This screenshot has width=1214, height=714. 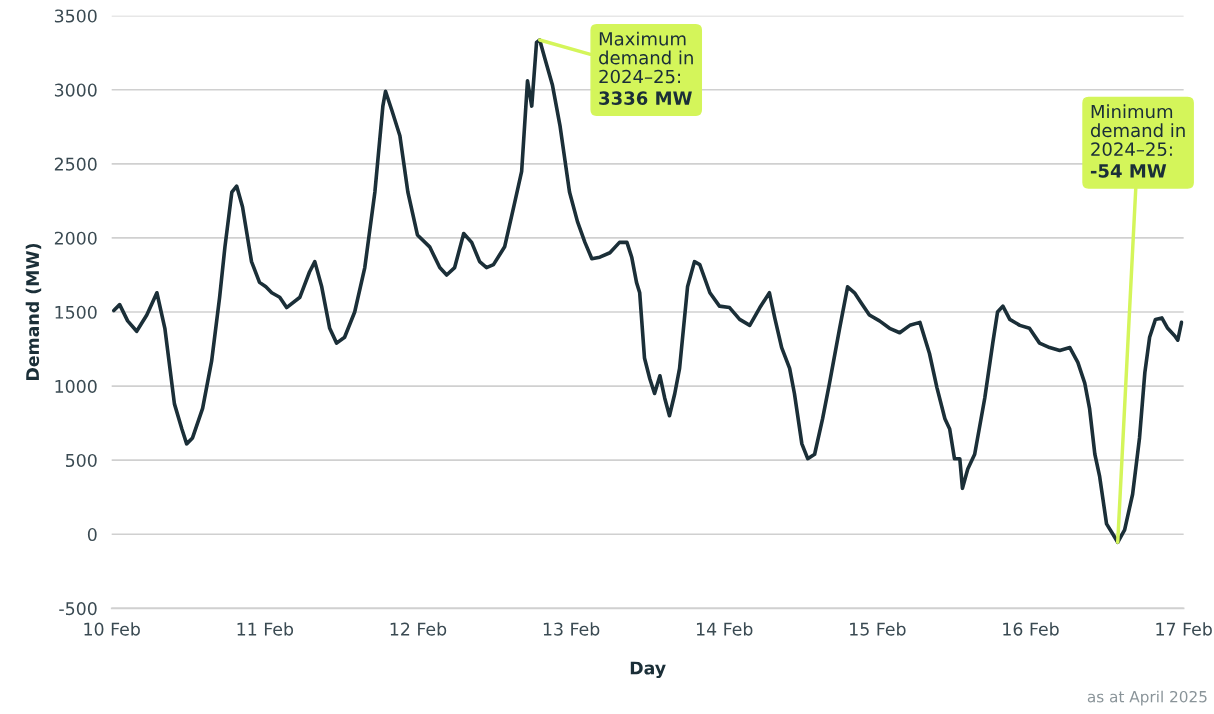 What do you see at coordinates (648, 670) in the screenshot?
I see `x-axis-title: Day` at bounding box center [648, 670].